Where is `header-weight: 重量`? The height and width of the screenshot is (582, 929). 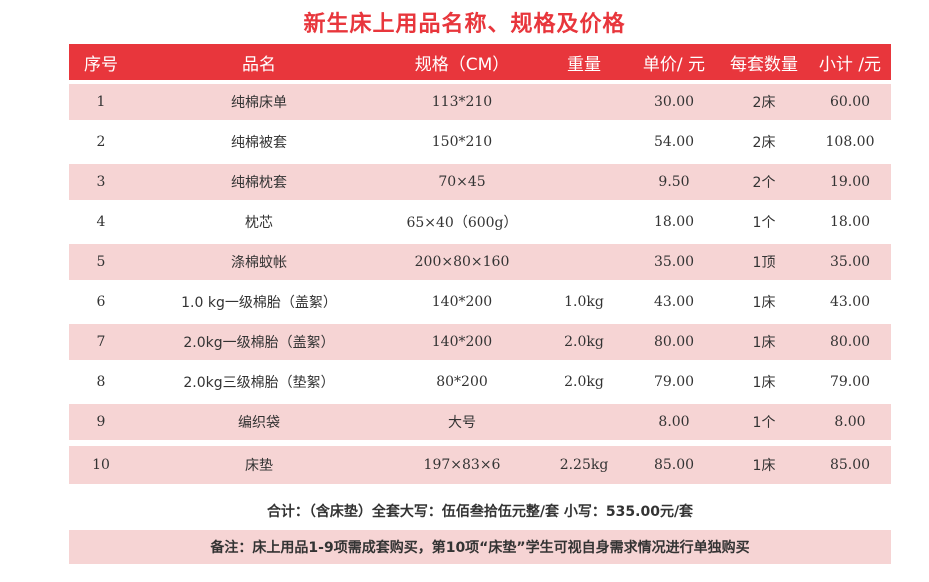
header-weight: 重量 is located at coordinates (584, 64).